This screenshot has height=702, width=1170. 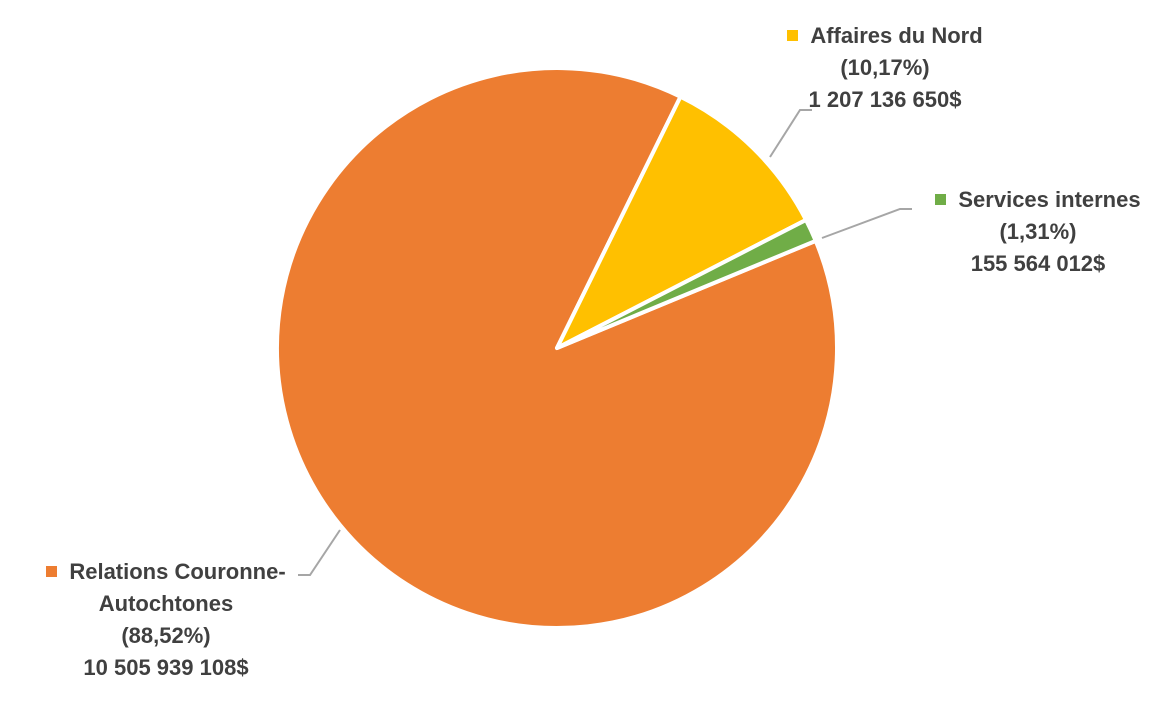 I want to click on data-label-services: Services internes (1,31%) 155 564 012$, so click(x=1038, y=232).